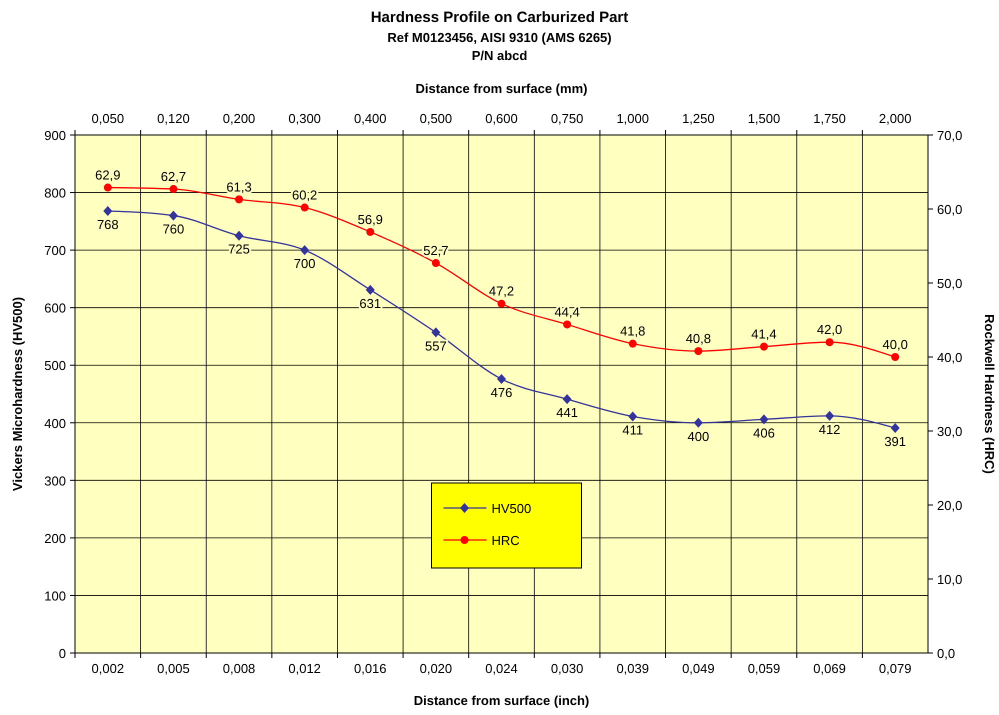 The height and width of the screenshot is (715, 999). Describe the element at coordinates (304, 668) in the screenshot. I see `x-tick-label: 0,012` at that location.